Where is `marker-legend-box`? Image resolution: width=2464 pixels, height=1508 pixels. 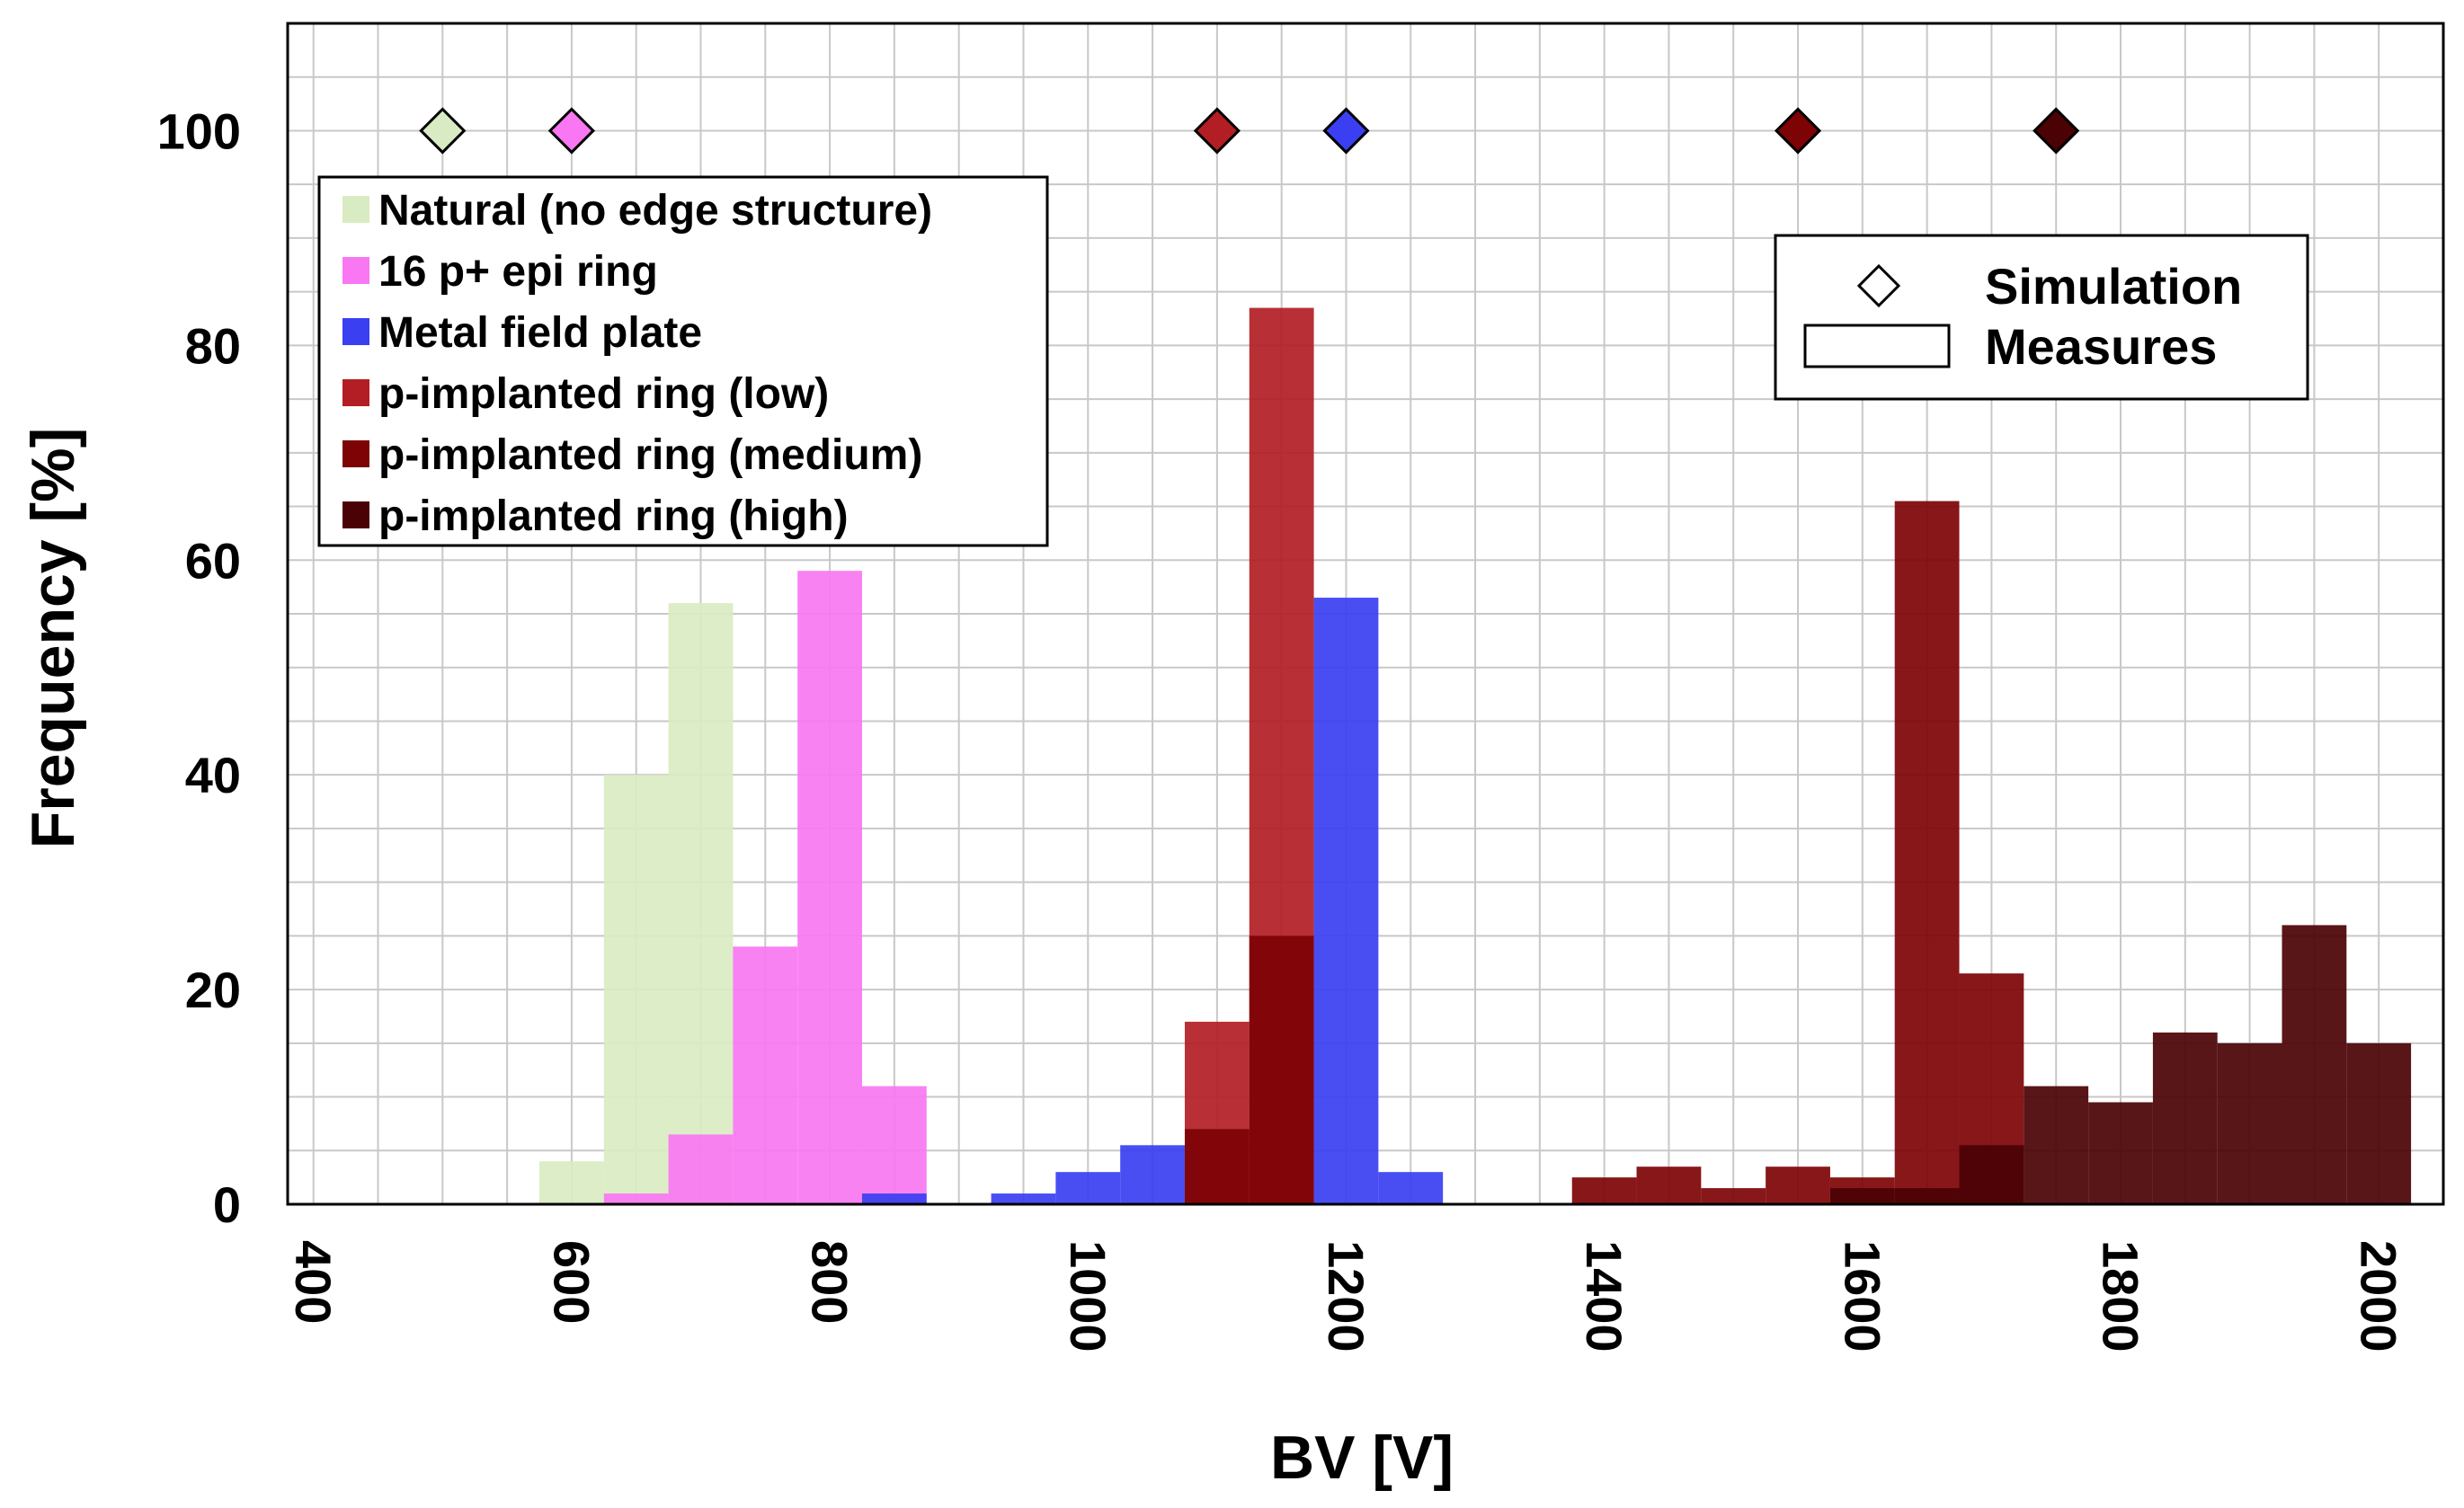 marker-legend-box is located at coordinates (2041, 317).